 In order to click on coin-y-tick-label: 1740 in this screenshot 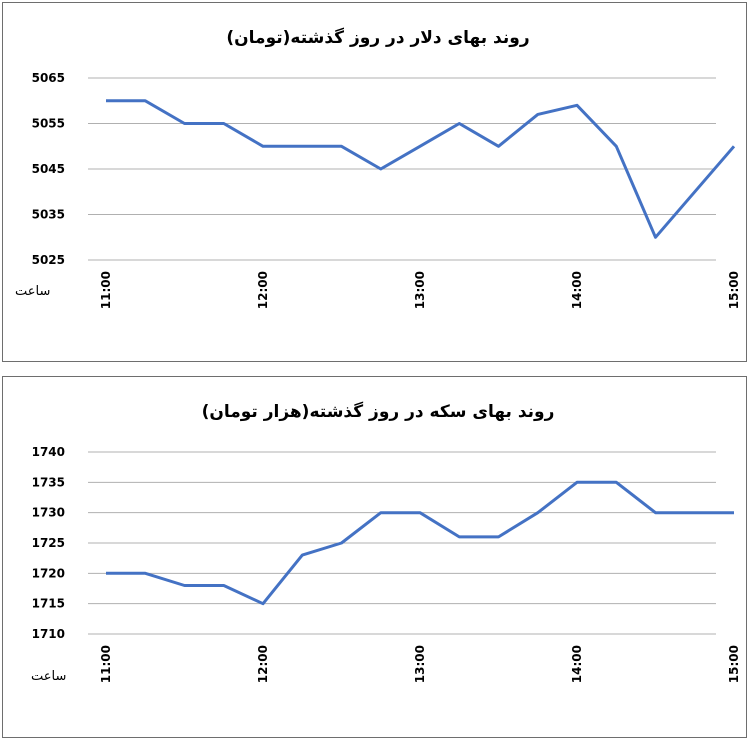, I will do `click(48, 452)`.